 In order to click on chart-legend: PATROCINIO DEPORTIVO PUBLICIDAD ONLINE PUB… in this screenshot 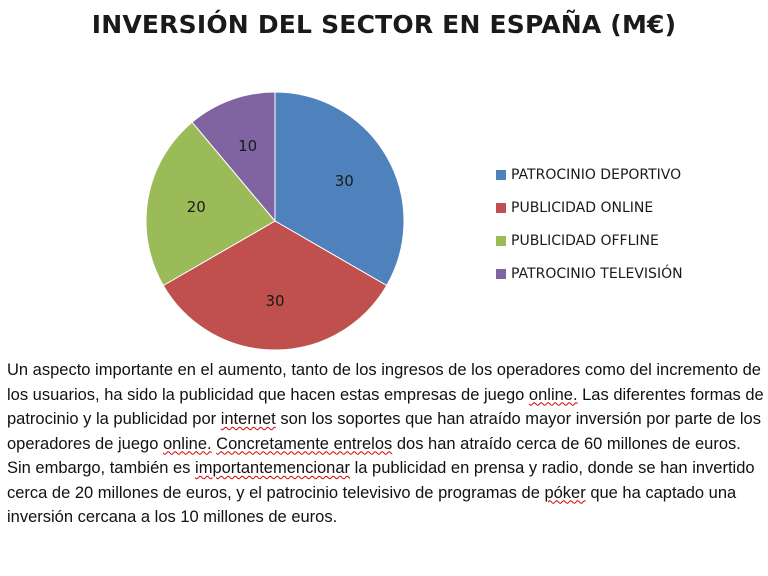, I will do `click(589, 224)`.